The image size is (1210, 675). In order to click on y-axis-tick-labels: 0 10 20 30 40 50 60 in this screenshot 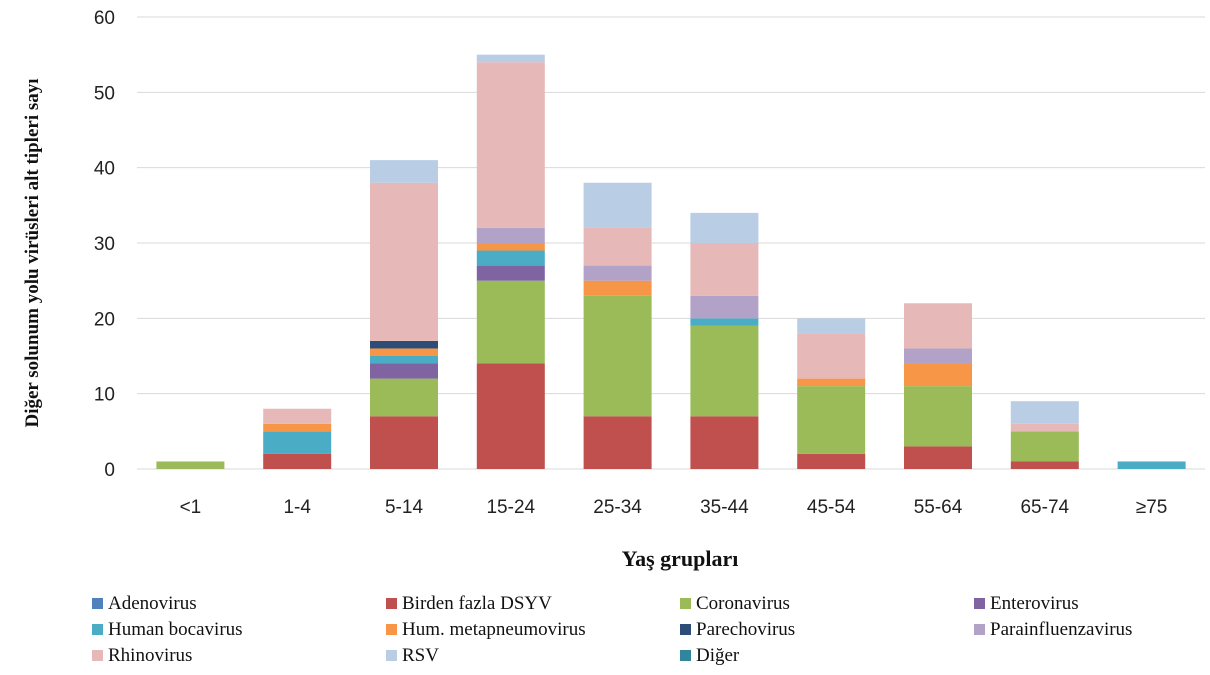, I will do `click(104, 244)`.